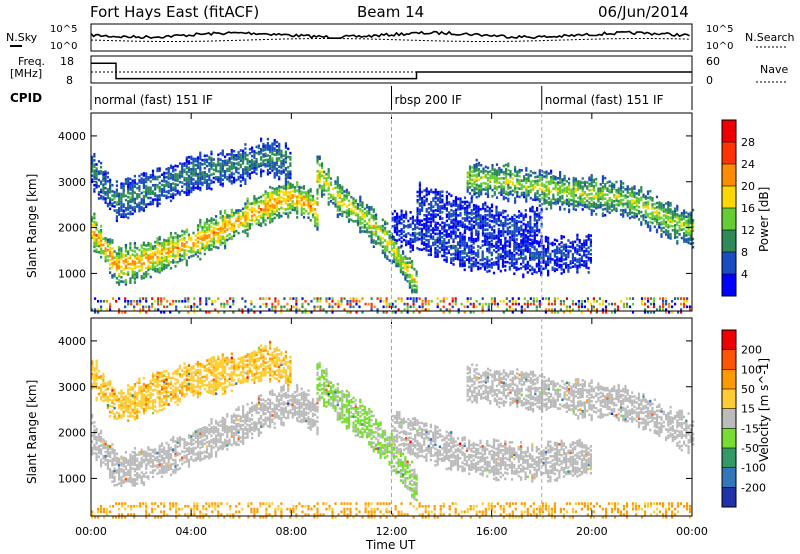  What do you see at coordinates (719, 46) in the screenshot?
I see `noise-right-tick-low: 10^0` at bounding box center [719, 46].